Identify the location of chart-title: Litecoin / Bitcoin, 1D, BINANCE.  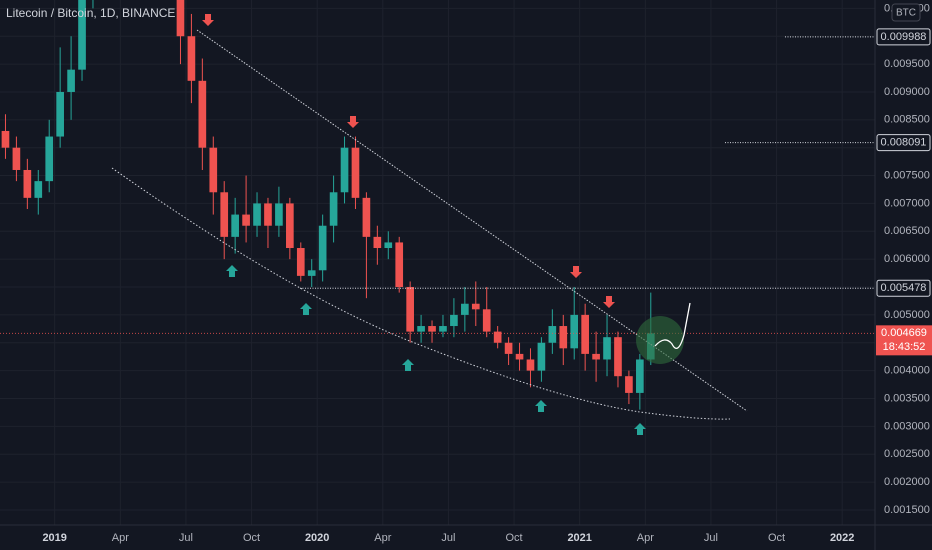
(90, 13).